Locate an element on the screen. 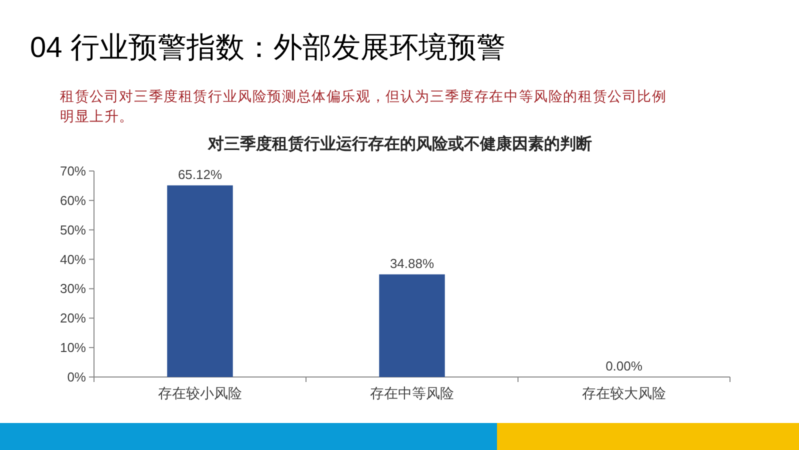 Image resolution: width=799 pixels, height=450 pixels. ytick-label: 30% is located at coordinates (73, 288).